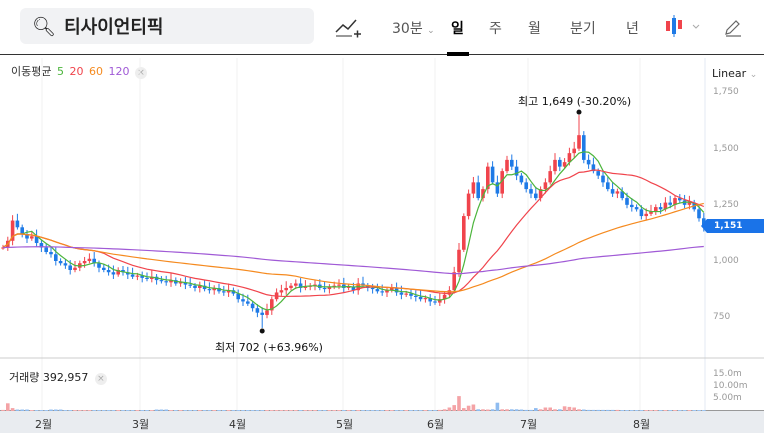  I want to click on pencil-icon, so click(733, 27).